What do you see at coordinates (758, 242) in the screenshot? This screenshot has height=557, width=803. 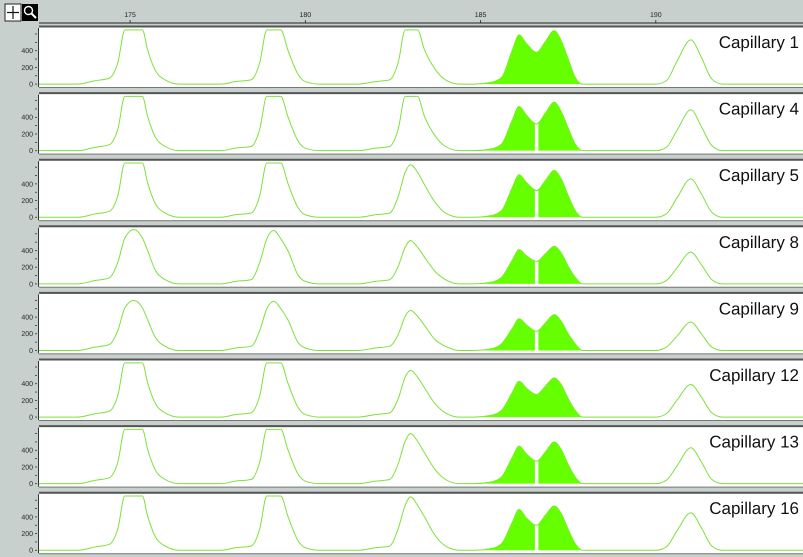 I see `chart-title: Capillary 8` at bounding box center [758, 242].